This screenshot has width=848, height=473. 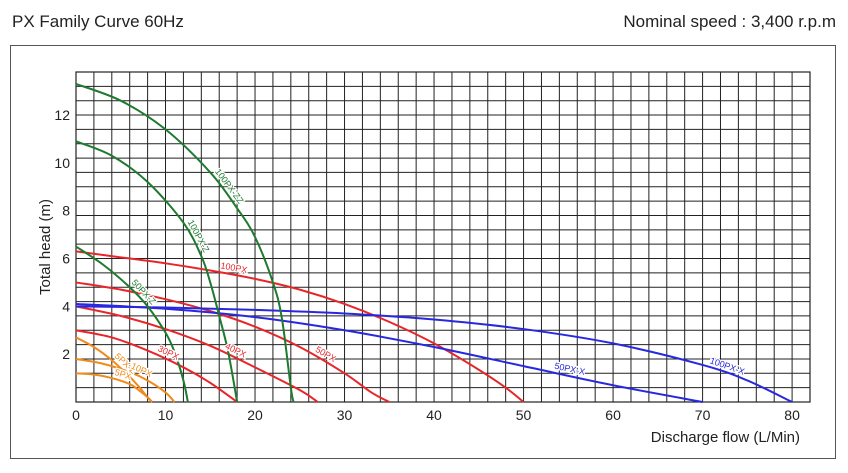 What do you see at coordinates (98, 21) in the screenshot?
I see `chart-title: PX Family Curve 60Hz` at bounding box center [98, 21].